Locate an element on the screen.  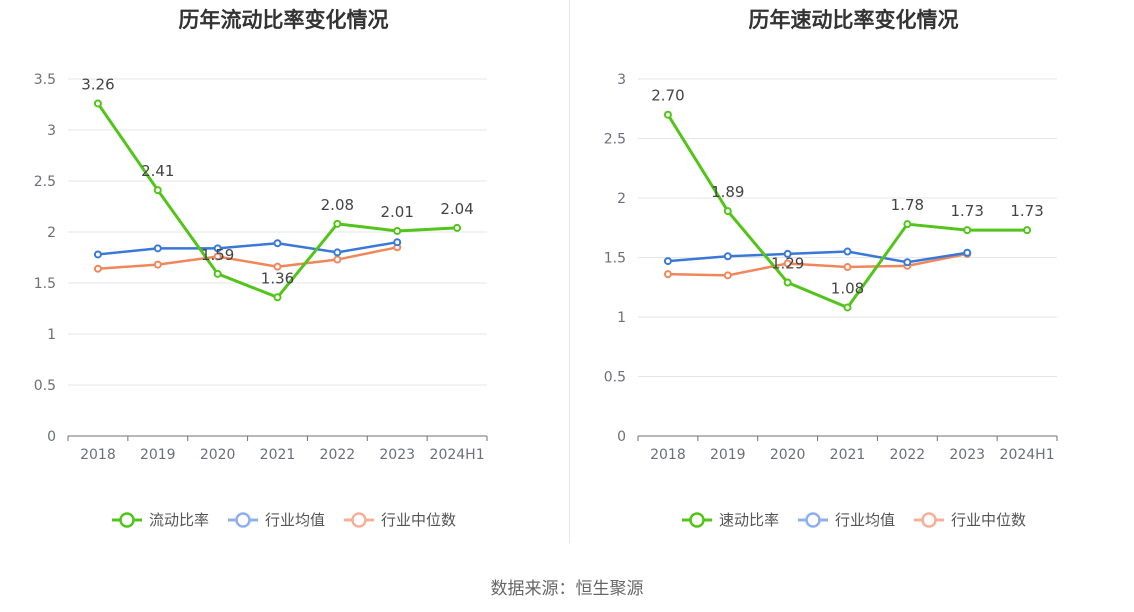
data-label: 2.41 is located at coordinates (157, 171).